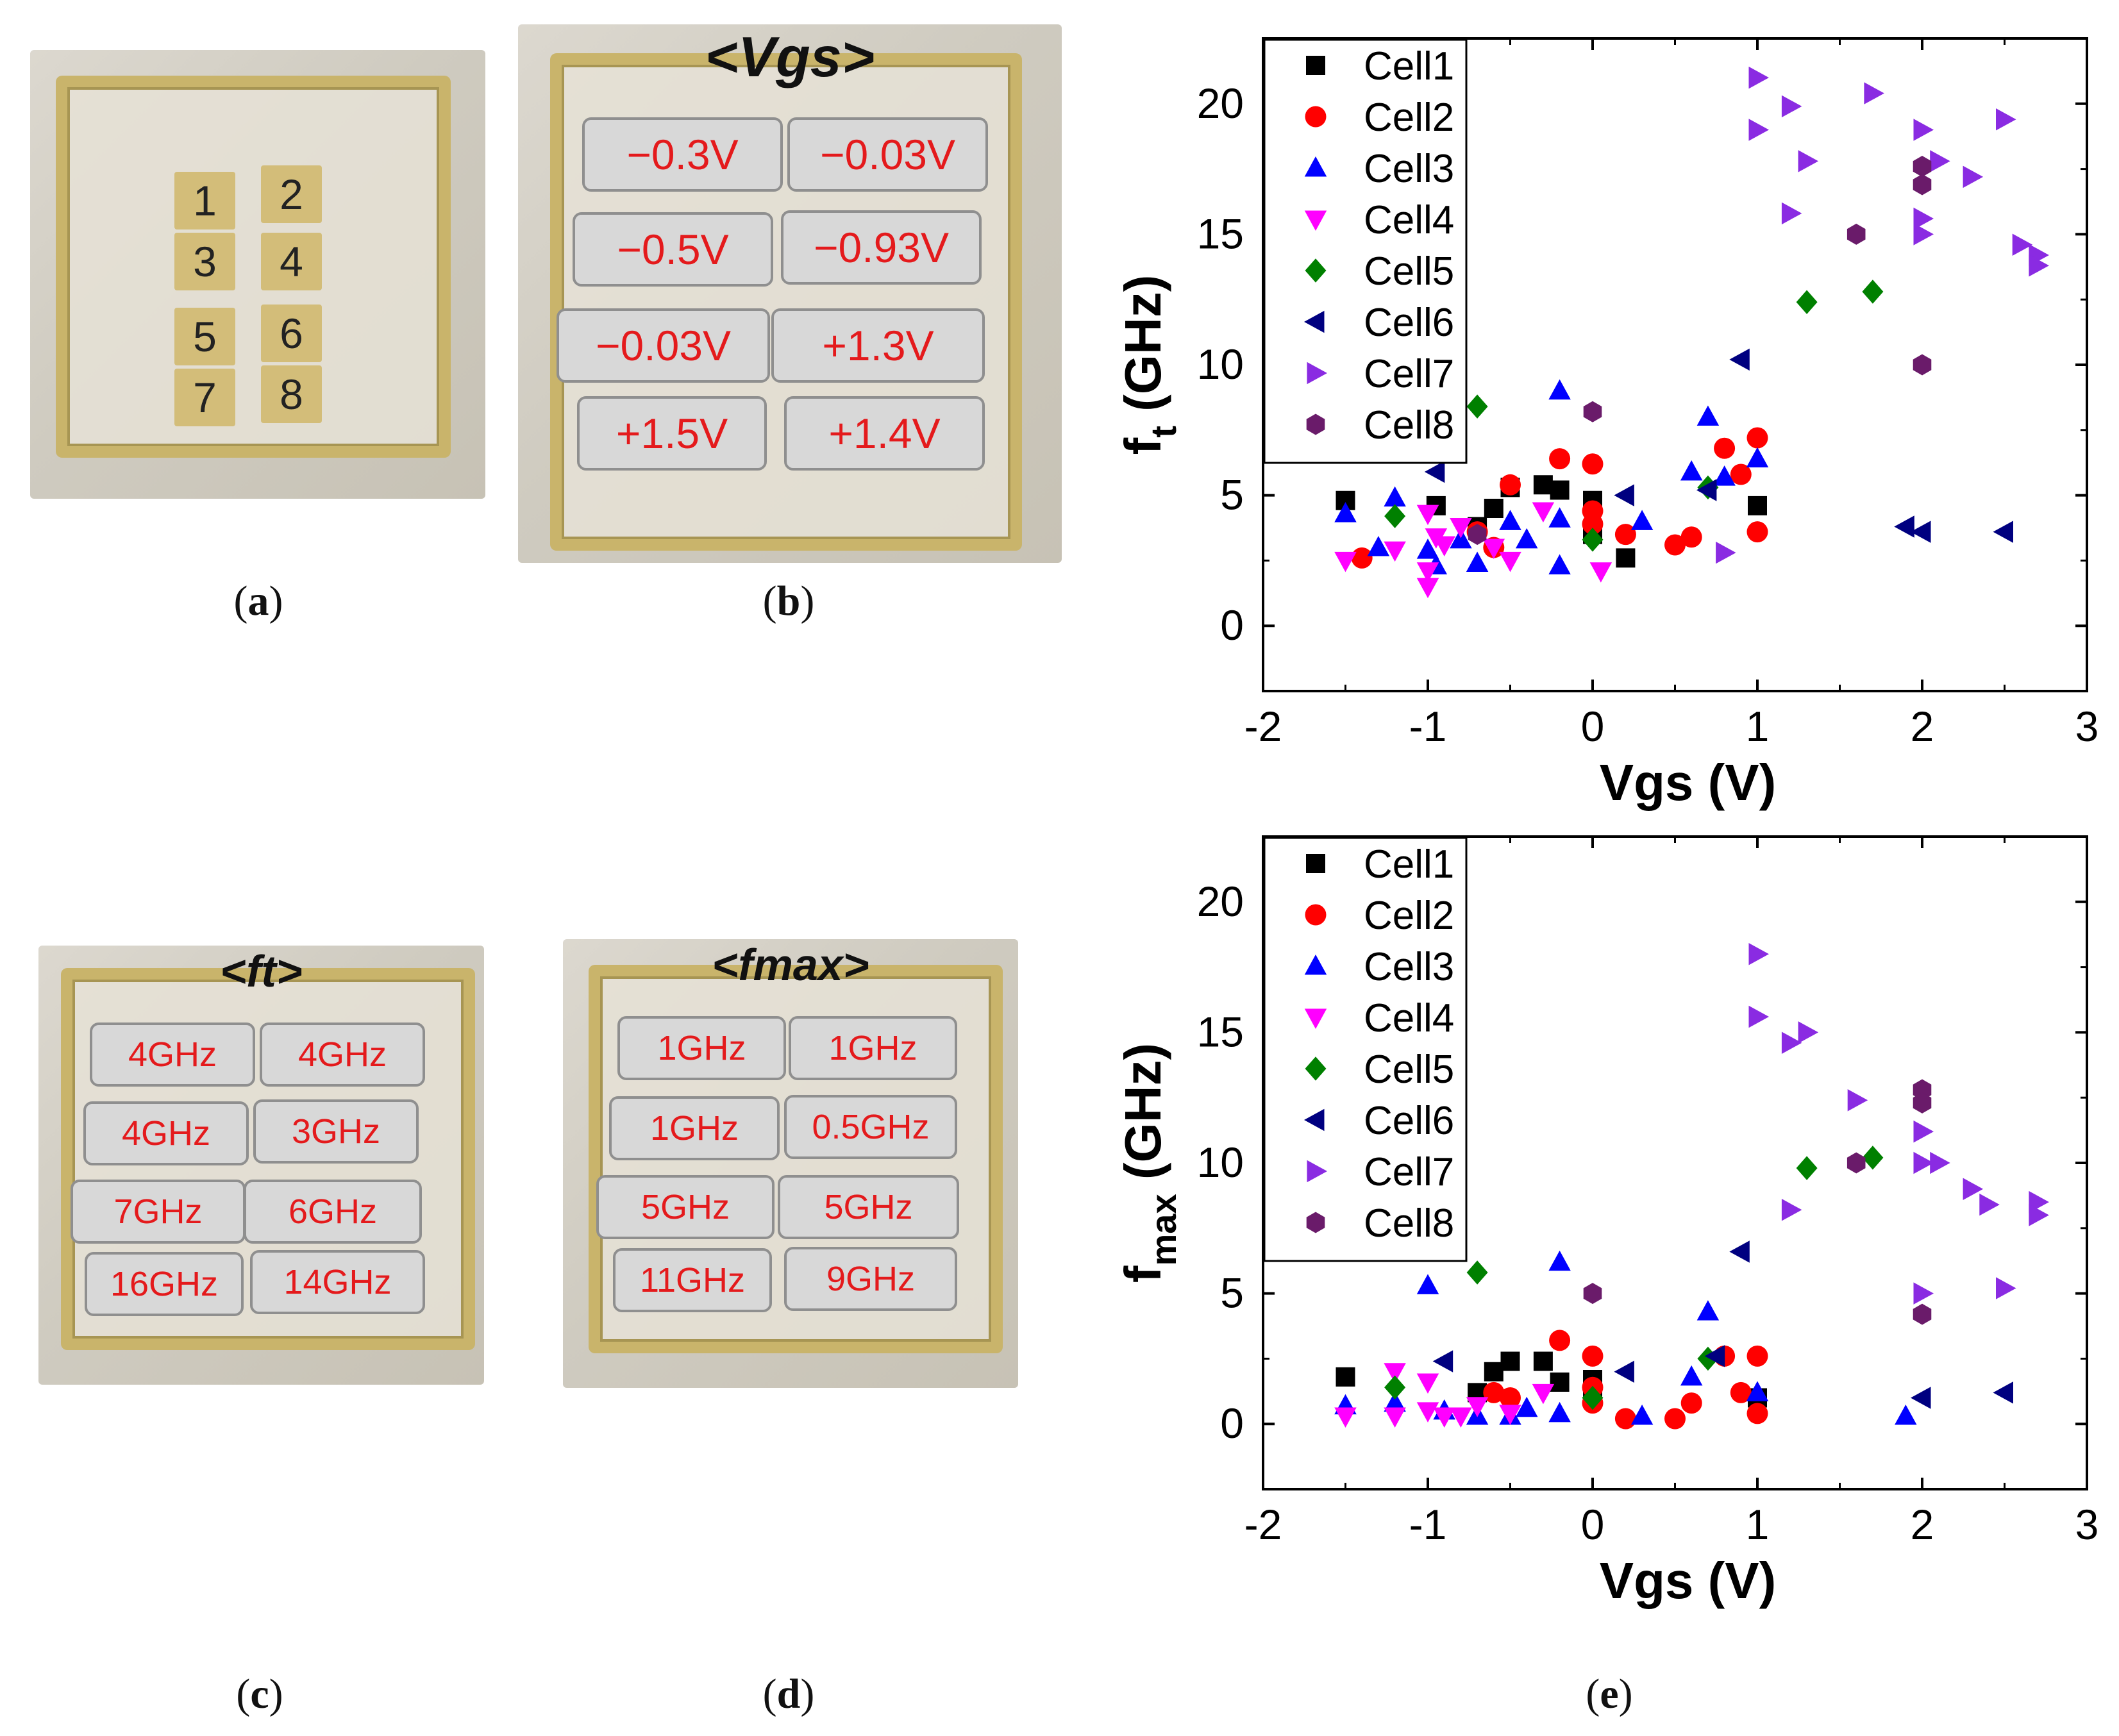 The image size is (2119, 1736). Describe the element at coordinates (1315, 424) in the screenshot. I see `legend-marker-cell8` at that location.